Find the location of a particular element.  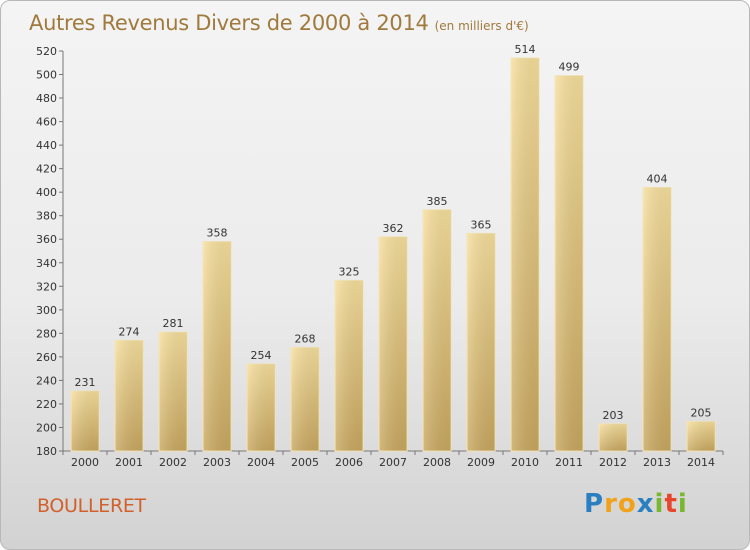

y-tick-label: 300 is located at coordinates (46, 310).